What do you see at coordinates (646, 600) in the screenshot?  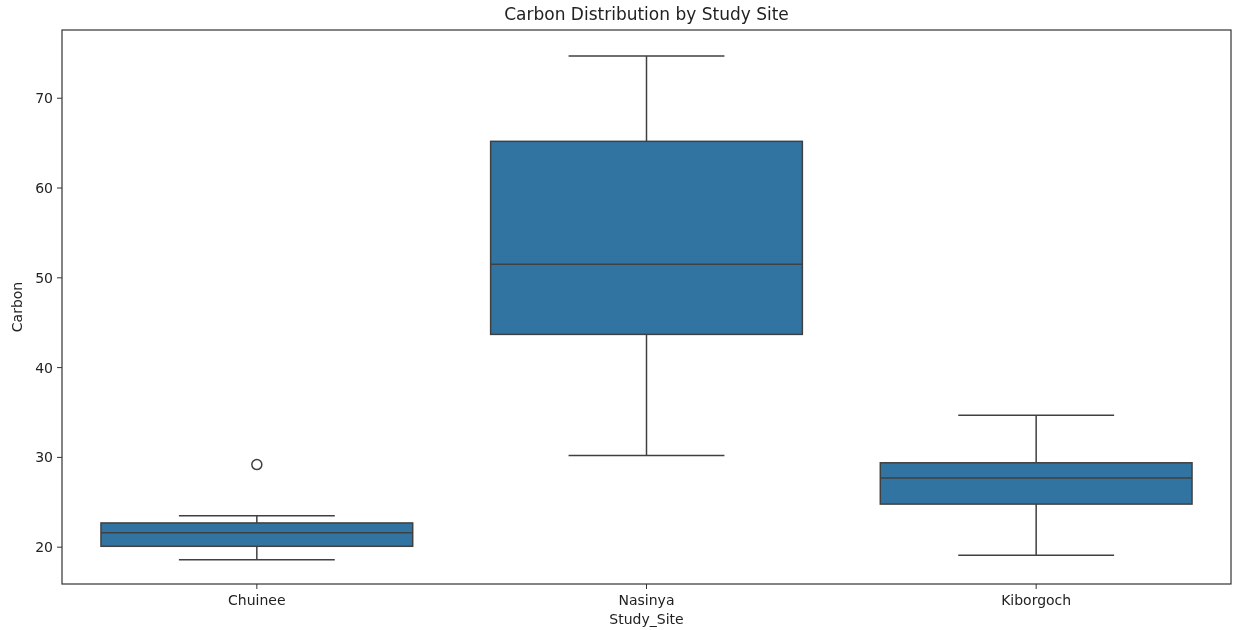 I see `x-tick-label: Nasinya` at bounding box center [646, 600].